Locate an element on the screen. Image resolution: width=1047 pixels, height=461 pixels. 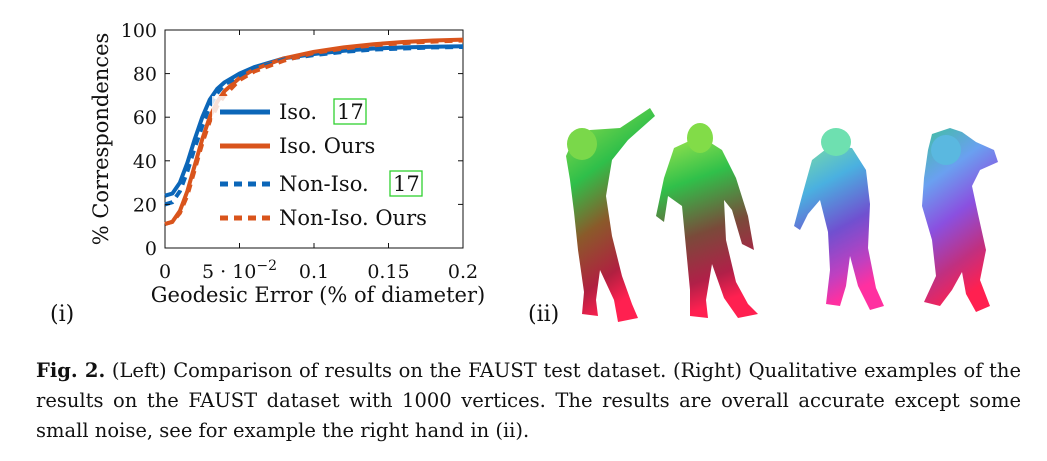
y-tick-label: 80 is located at coordinates (145, 75).